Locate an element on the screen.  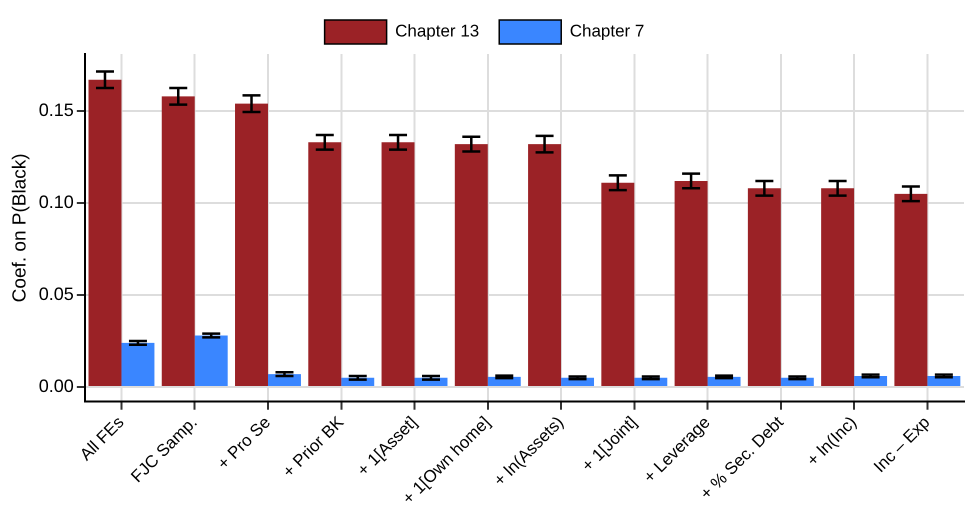
y-tick-label: 0.05 is located at coordinates (56, 294).